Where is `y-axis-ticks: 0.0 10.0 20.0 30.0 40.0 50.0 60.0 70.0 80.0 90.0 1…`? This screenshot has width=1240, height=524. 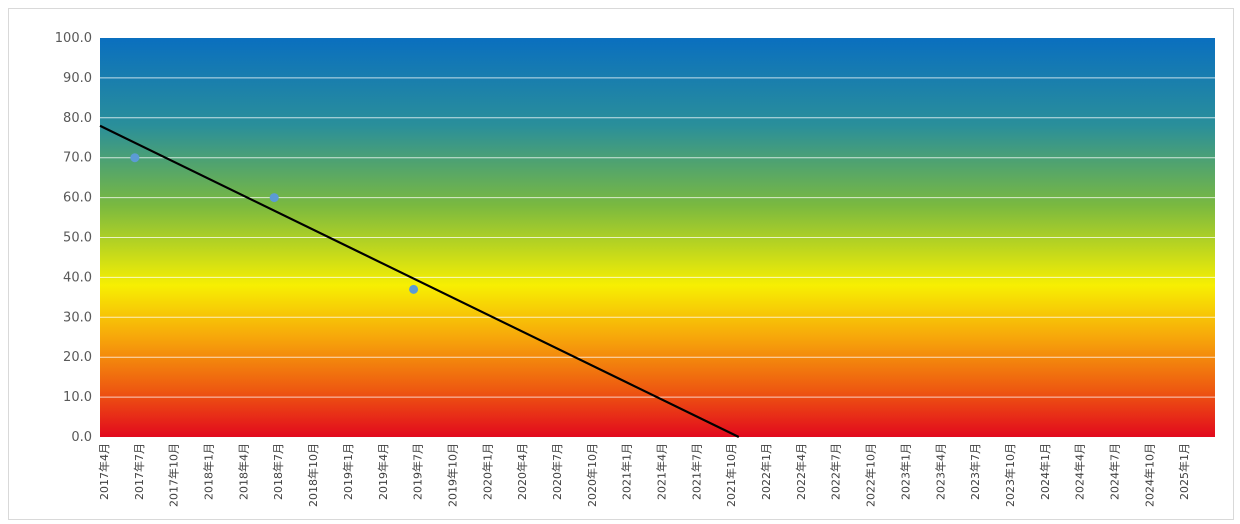 y-axis-ticks: 0.0 10.0 20.0 30.0 40.0 50.0 60.0 70.0 80.0 90.0 1… is located at coordinates (73, 238).